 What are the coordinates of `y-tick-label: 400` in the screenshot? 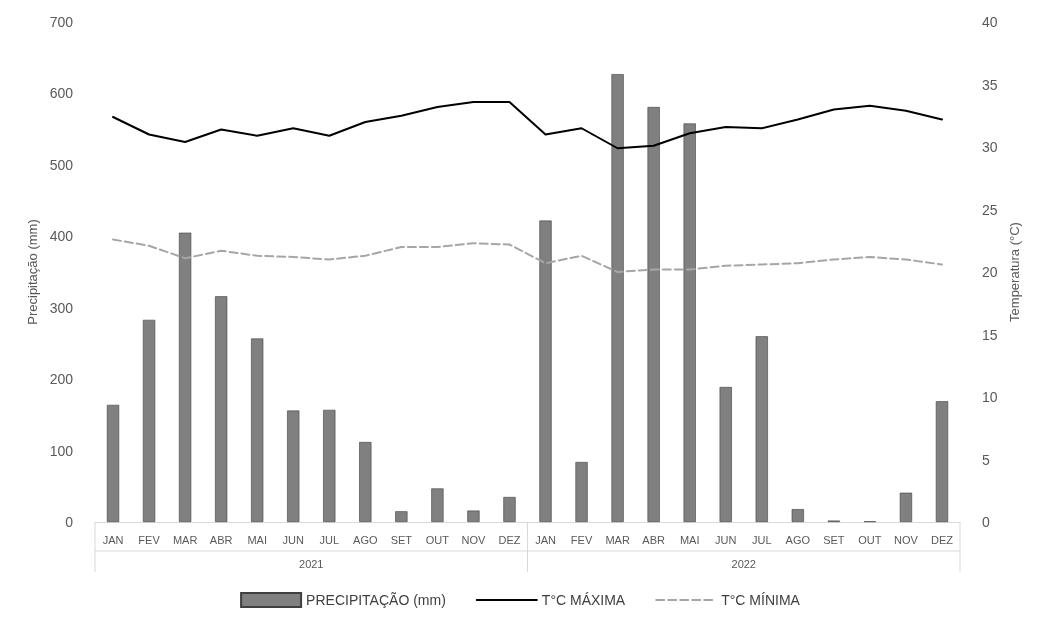 It's located at (61, 236).